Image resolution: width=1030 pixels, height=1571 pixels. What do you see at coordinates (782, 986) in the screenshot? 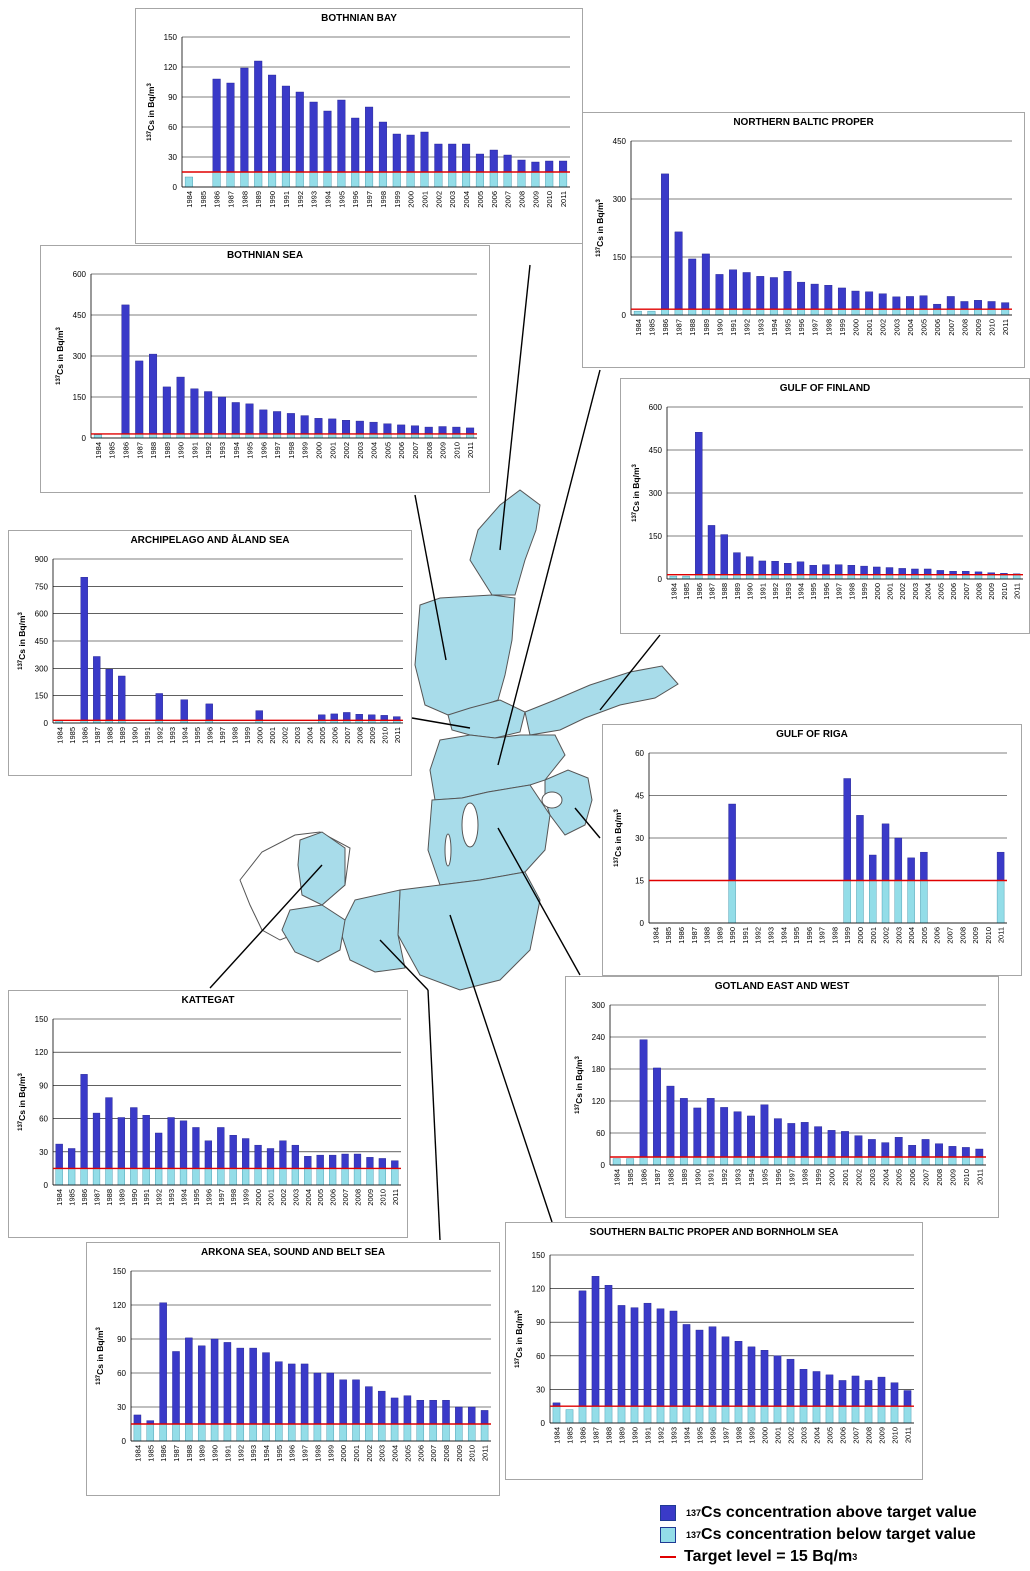
I see `chart-title: GOTLAND EAST AND WEST` at bounding box center [782, 986].